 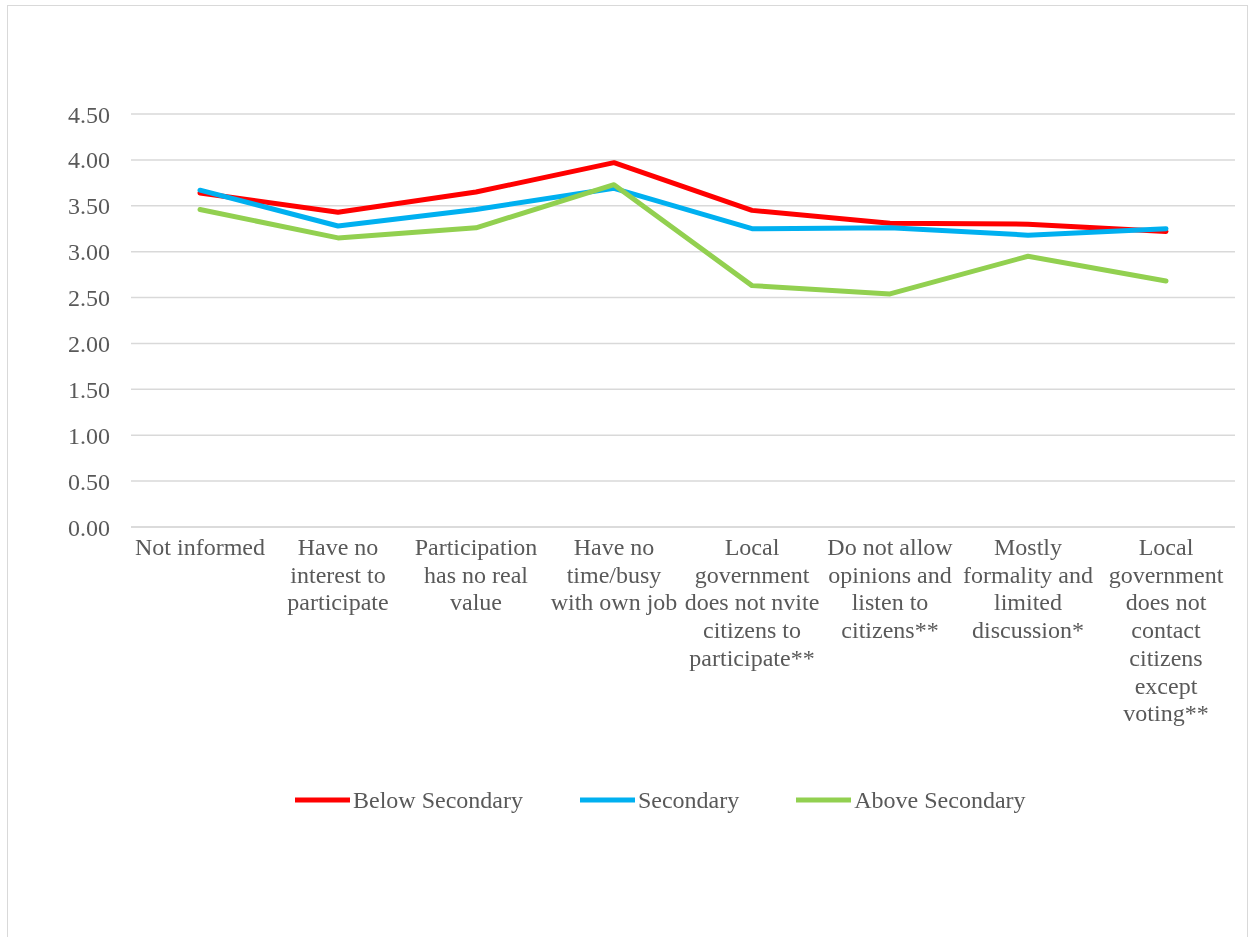 What do you see at coordinates (89, 160) in the screenshot?
I see `y-tick-label: 4.00` at bounding box center [89, 160].